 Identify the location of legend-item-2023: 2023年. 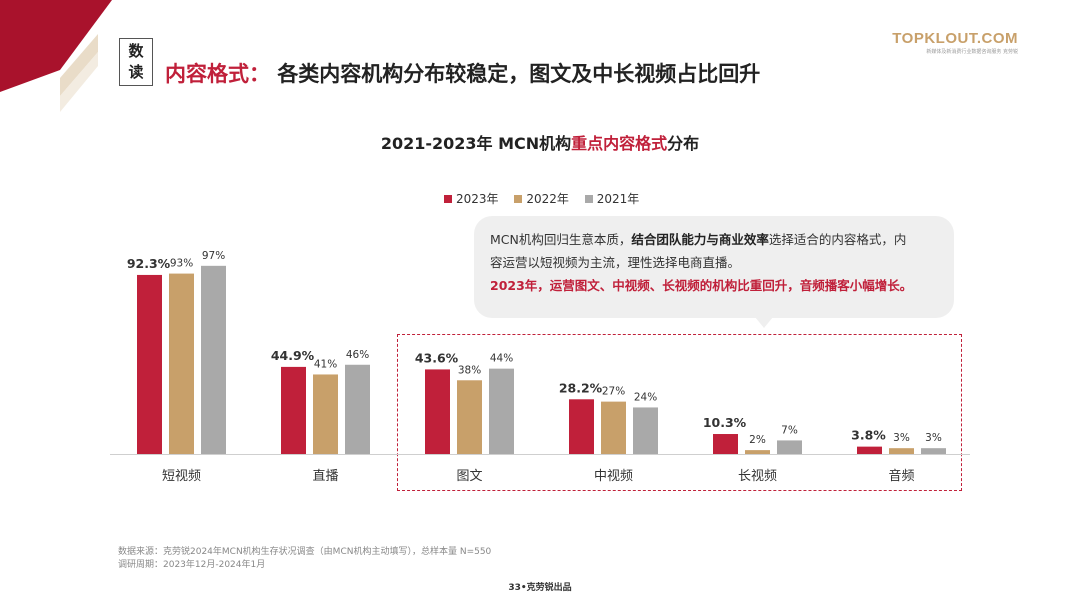
(471, 199).